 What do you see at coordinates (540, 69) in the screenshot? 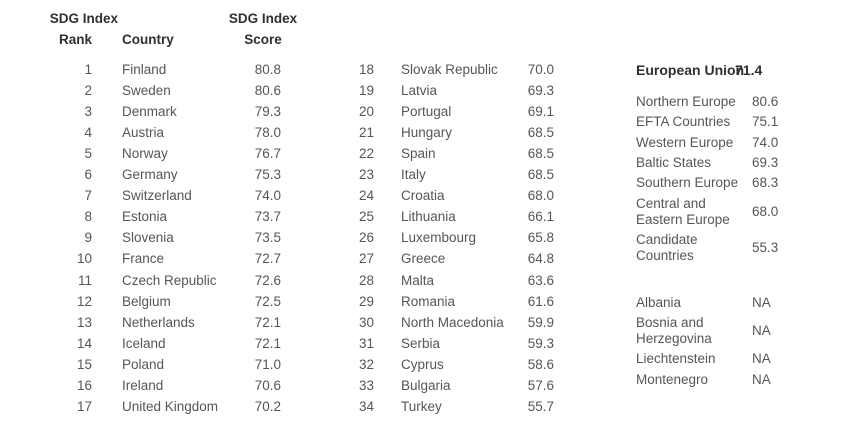
I see `score-cell: 70.0` at bounding box center [540, 69].